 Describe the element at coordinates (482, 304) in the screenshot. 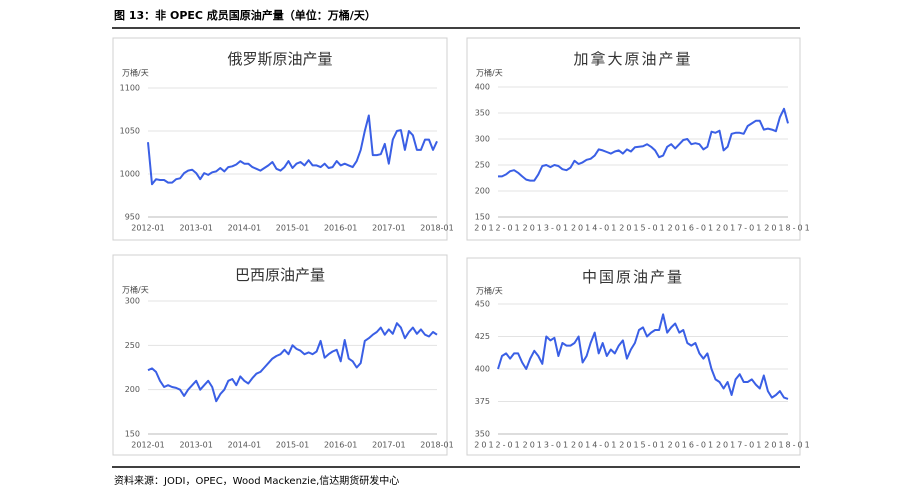

I see `y-tick-label: 450` at that location.